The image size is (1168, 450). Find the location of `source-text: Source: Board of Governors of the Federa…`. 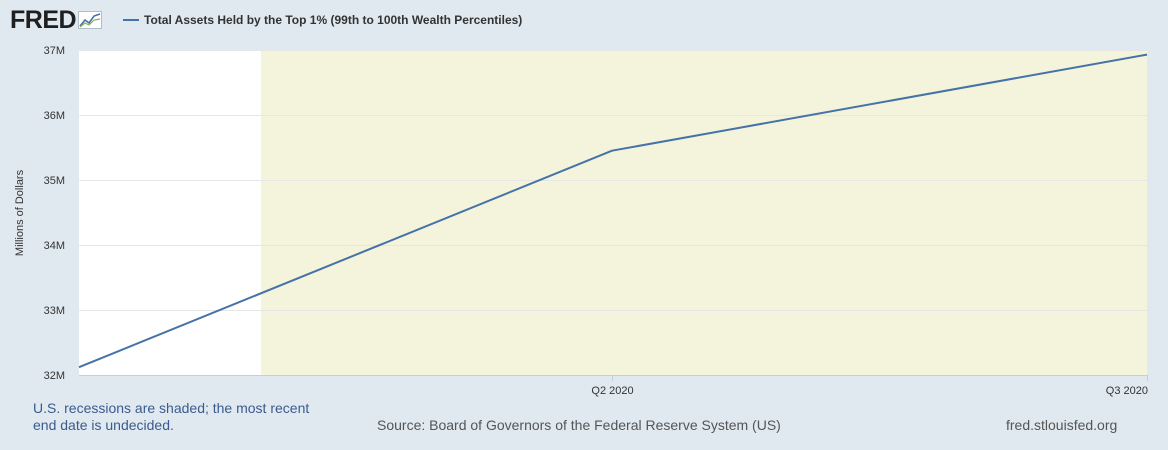

source-text: Source: Board of Governors of the Federa… is located at coordinates (579, 425).